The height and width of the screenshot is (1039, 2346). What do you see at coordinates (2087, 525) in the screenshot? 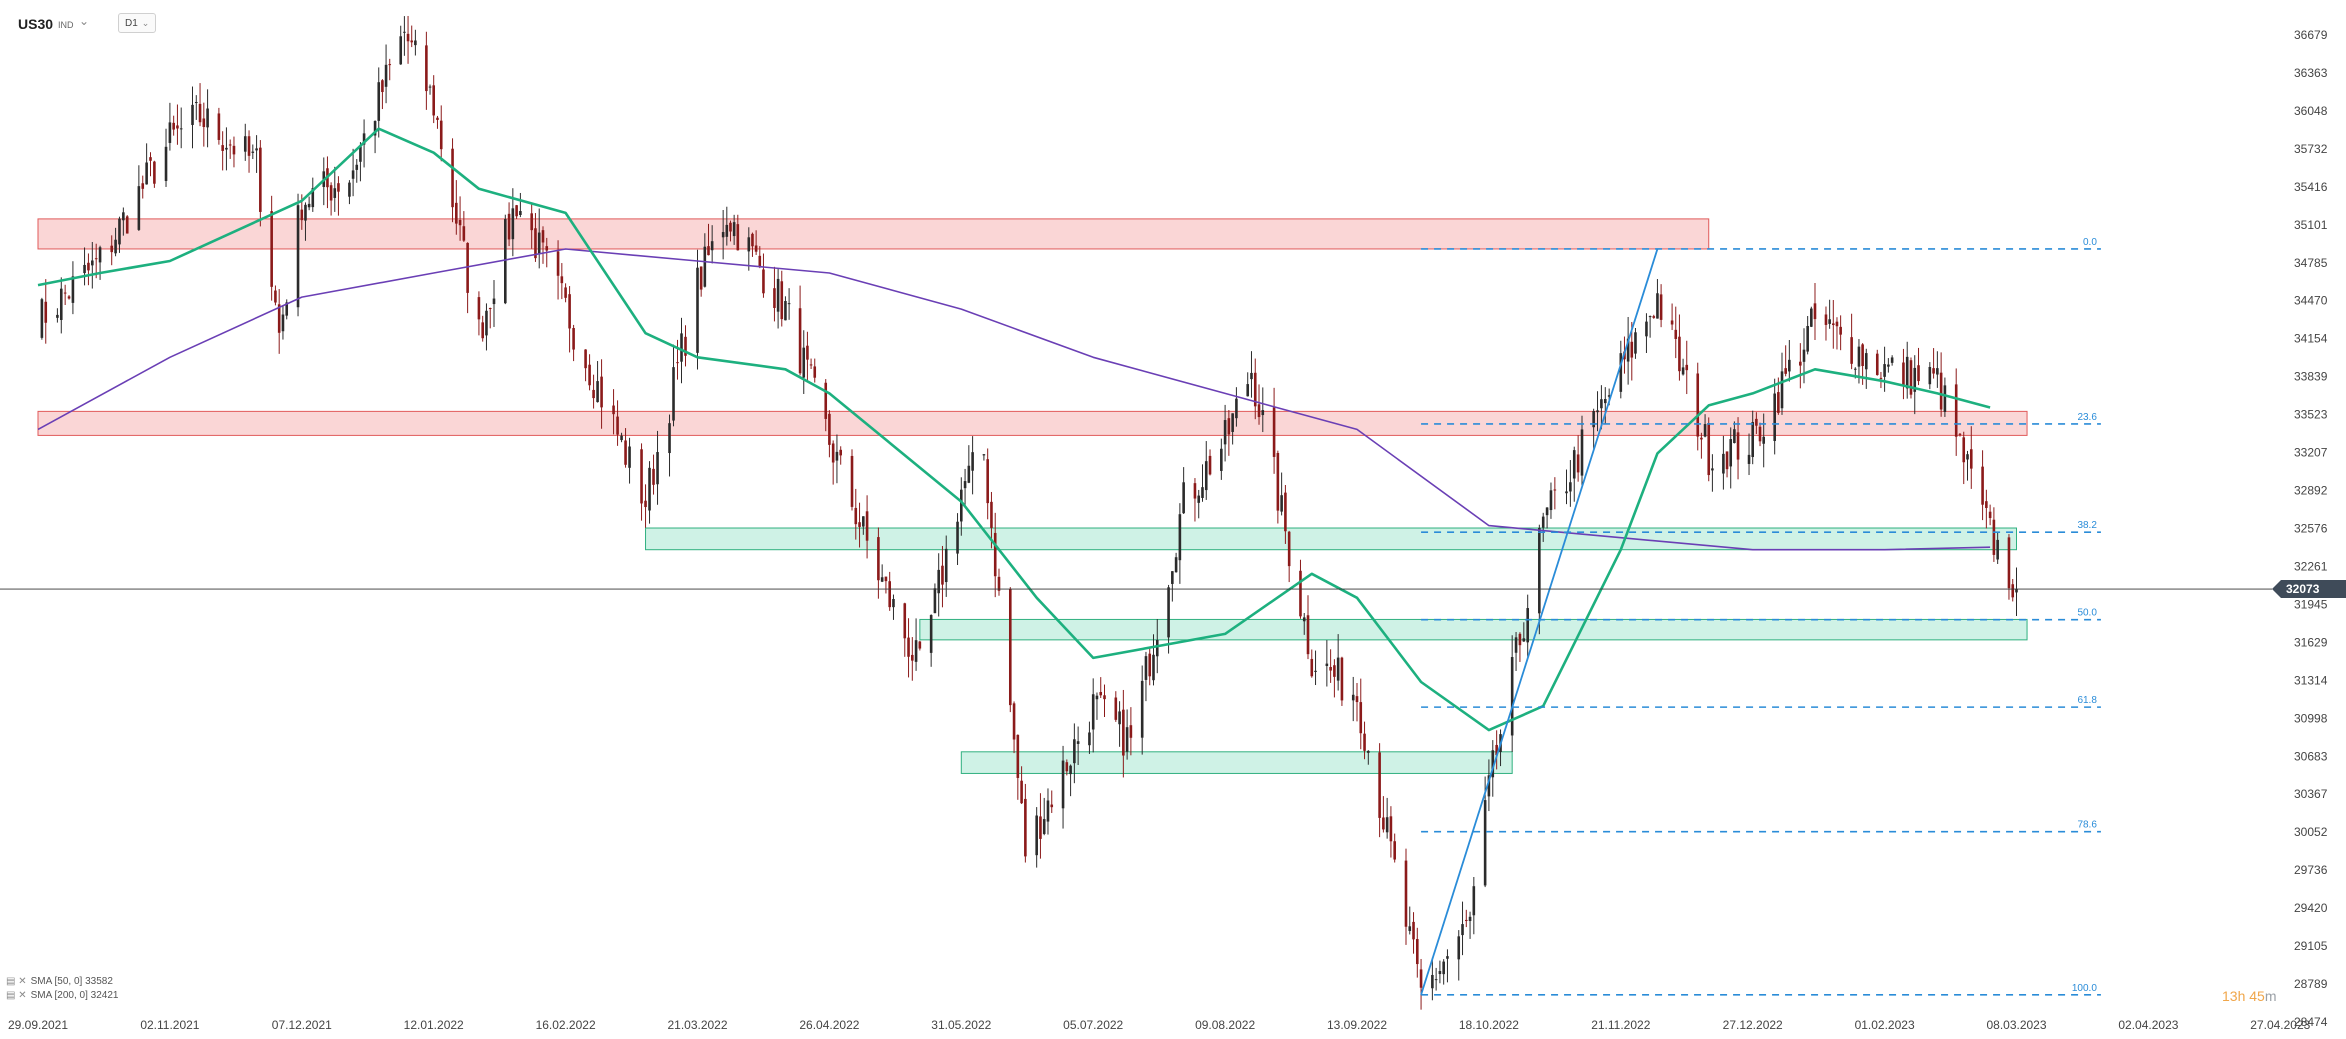
I see `fib-level-label: 38.2` at bounding box center [2087, 525].